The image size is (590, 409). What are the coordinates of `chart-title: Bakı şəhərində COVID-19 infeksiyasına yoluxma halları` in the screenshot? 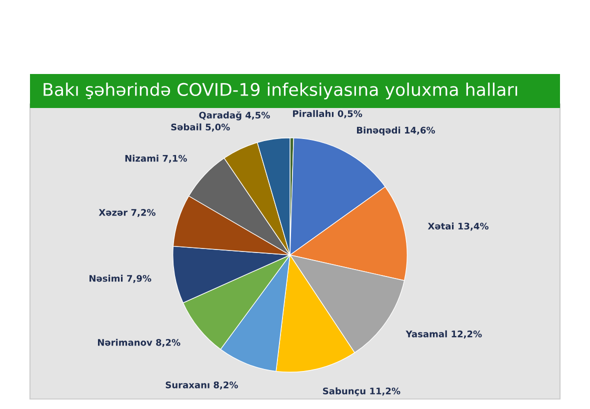 It's located at (281, 91).